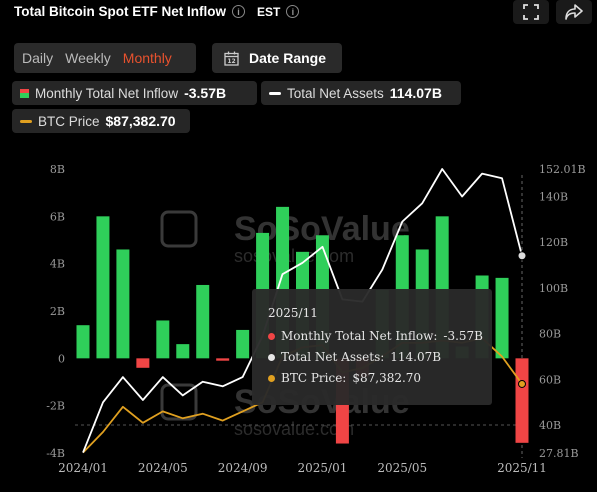 Image resolution: width=597 pixels, height=492 pixels. I want to click on right-axis-tick-label: 140B, so click(553, 196).